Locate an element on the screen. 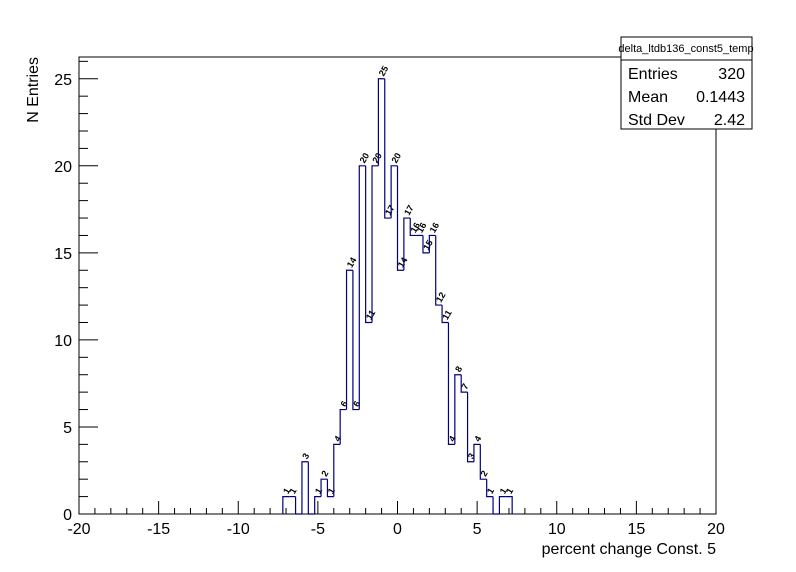 This screenshot has height=572, width=796. y-tick-label: 15 is located at coordinates (63, 254).